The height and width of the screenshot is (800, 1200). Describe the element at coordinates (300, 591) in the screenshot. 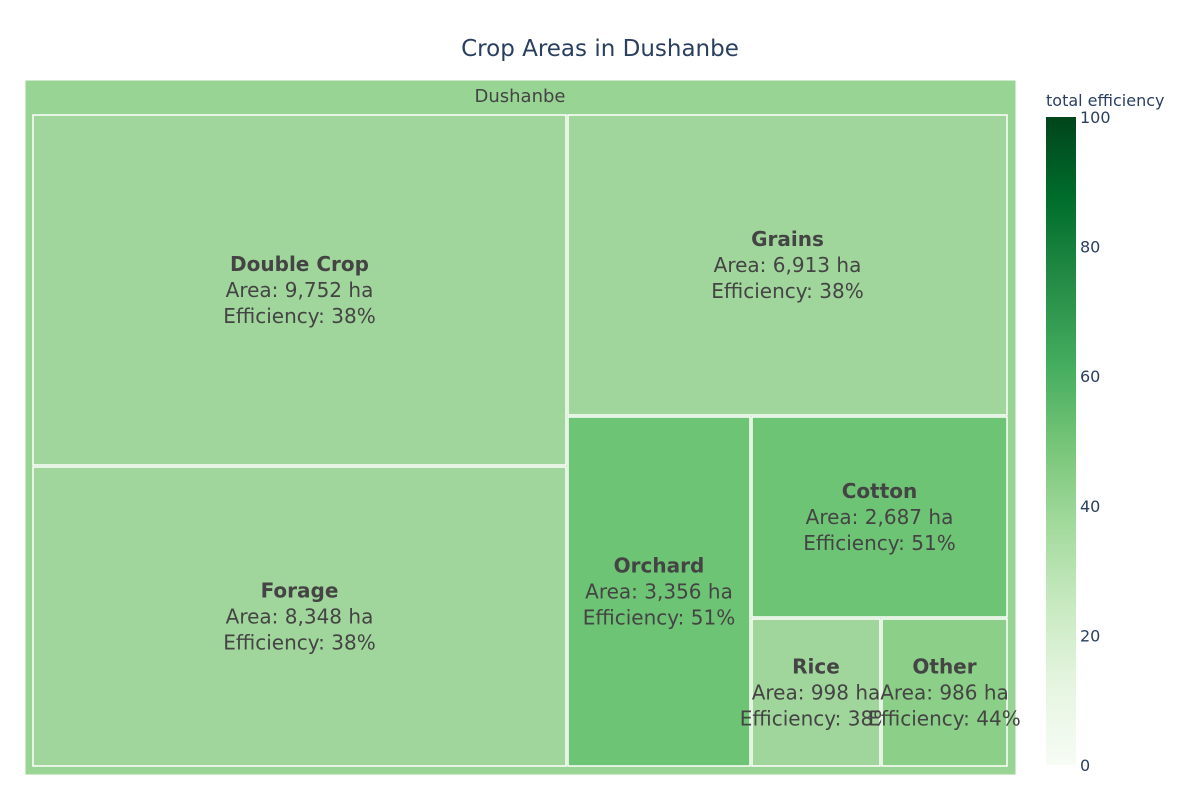

I see `tile-label-forage: Forage` at that location.